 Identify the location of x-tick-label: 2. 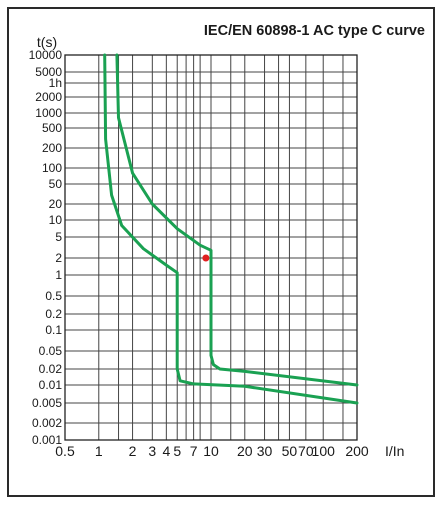
(133, 451).